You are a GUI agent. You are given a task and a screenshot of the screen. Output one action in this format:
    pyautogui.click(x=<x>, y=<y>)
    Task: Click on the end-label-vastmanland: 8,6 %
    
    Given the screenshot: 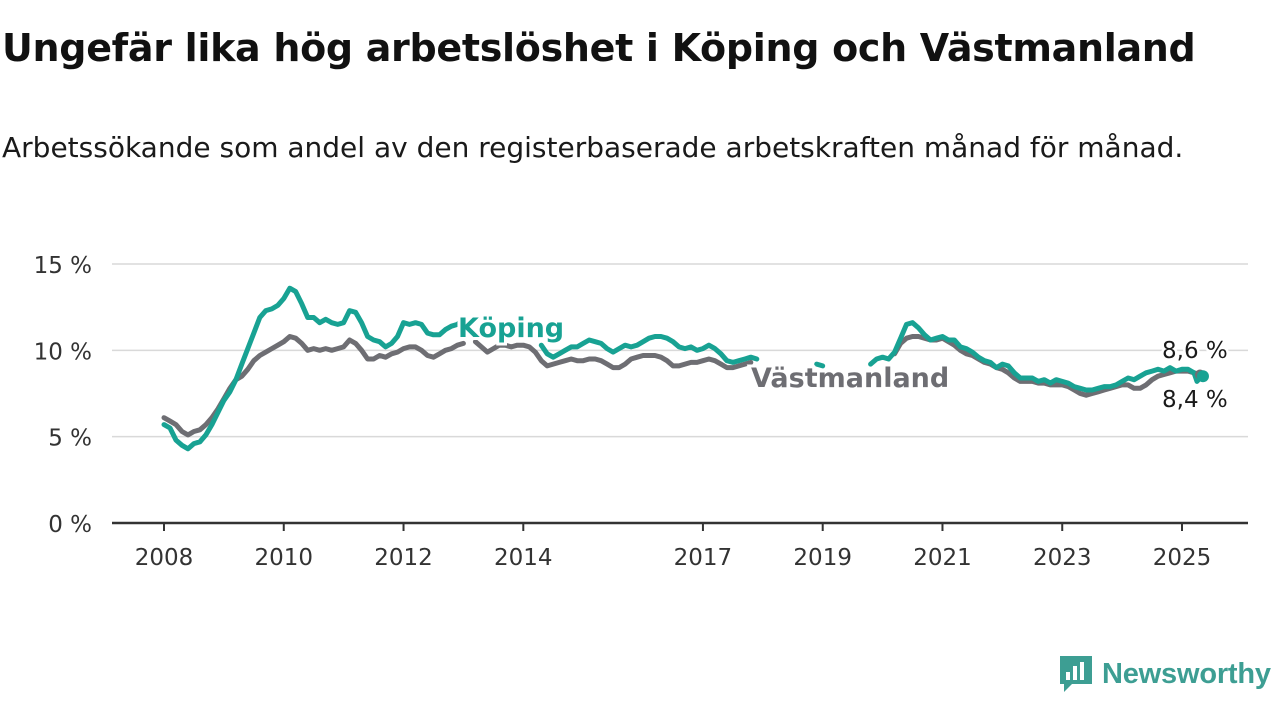 What is the action you would take?
    pyautogui.click(x=1195, y=351)
    